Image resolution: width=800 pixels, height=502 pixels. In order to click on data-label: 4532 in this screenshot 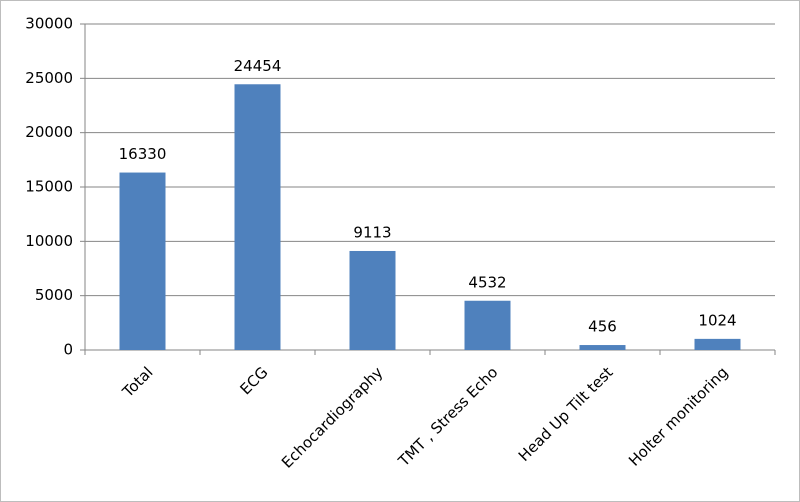, I will do `click(487, 282)`.